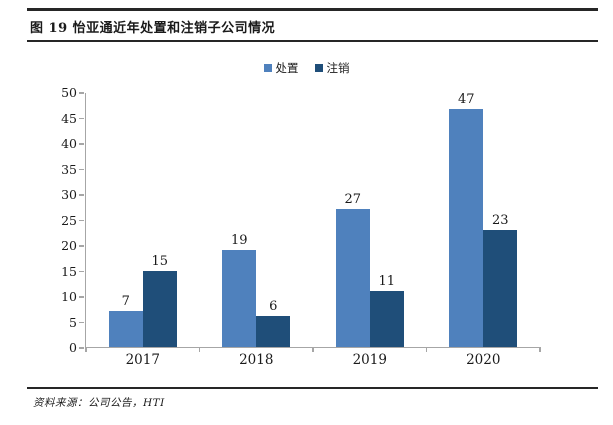 The image size is (613, 425). I want to click on bar-column: 15, so click(159, 220).